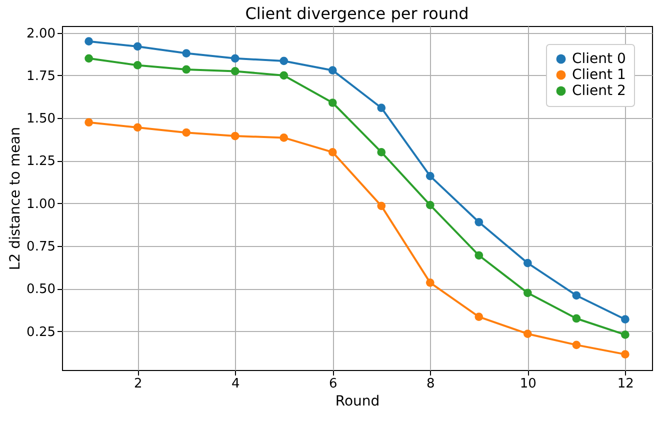 The image size is (670, 424). What do you see at coordinates (41, 76) in the screenshot?
I see `y-tick-label: 1.75` at bounding box center [41, 76].